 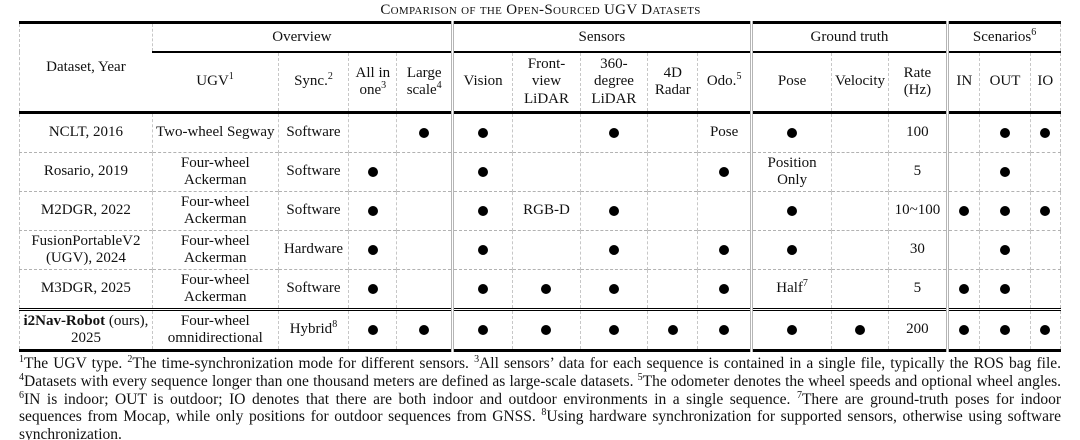 What do you see at coordinates (789, 288) in the screenshot?
I see `cell-text: Half` at bounding box center [789, 288].